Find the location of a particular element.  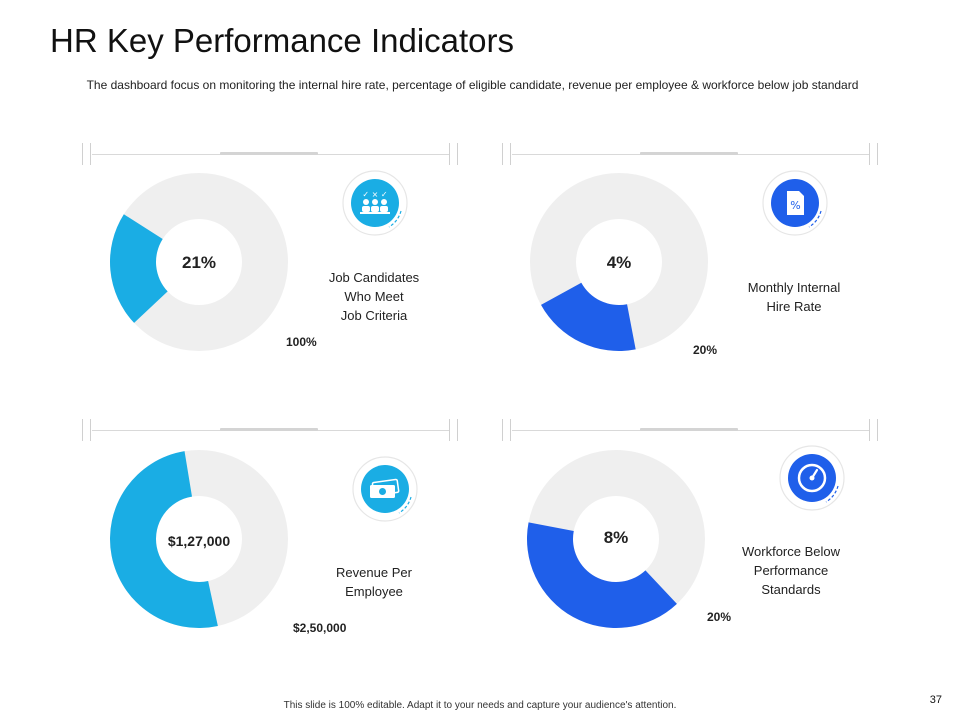

kpi-max-job-candidates: 100% is located at coordinates (301, 342).